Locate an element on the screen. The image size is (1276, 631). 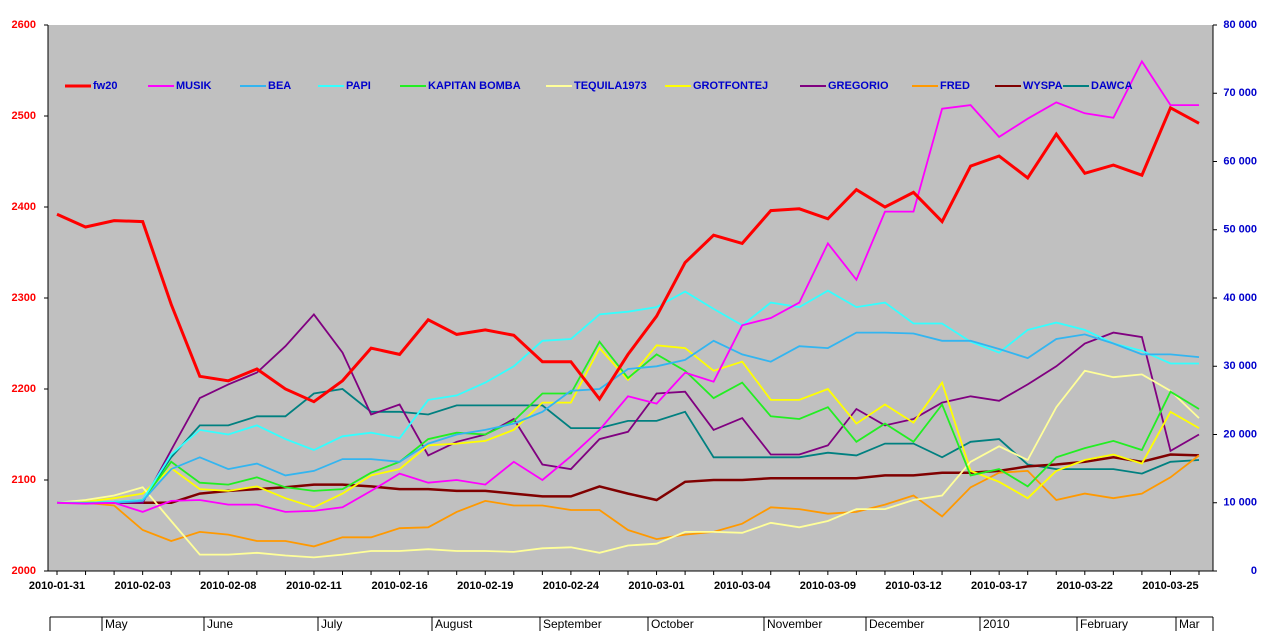
x-tick-label: 2010-02-24 is located at coordinates (571, 586).